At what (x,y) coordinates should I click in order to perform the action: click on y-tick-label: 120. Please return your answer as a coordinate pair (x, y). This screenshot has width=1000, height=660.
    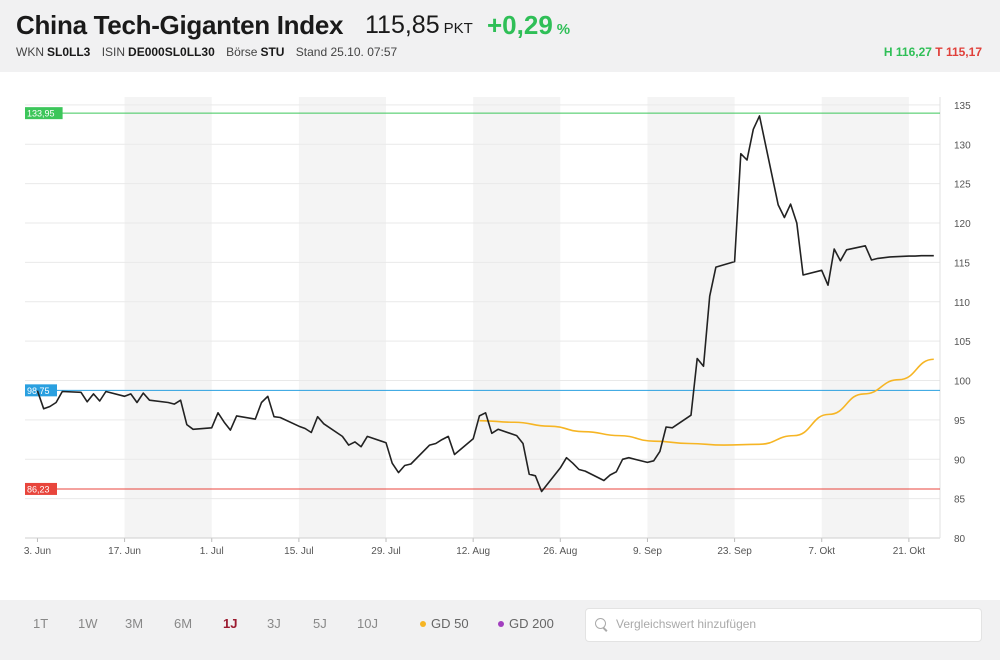
    Looking at the image, I should click on (962, 224).